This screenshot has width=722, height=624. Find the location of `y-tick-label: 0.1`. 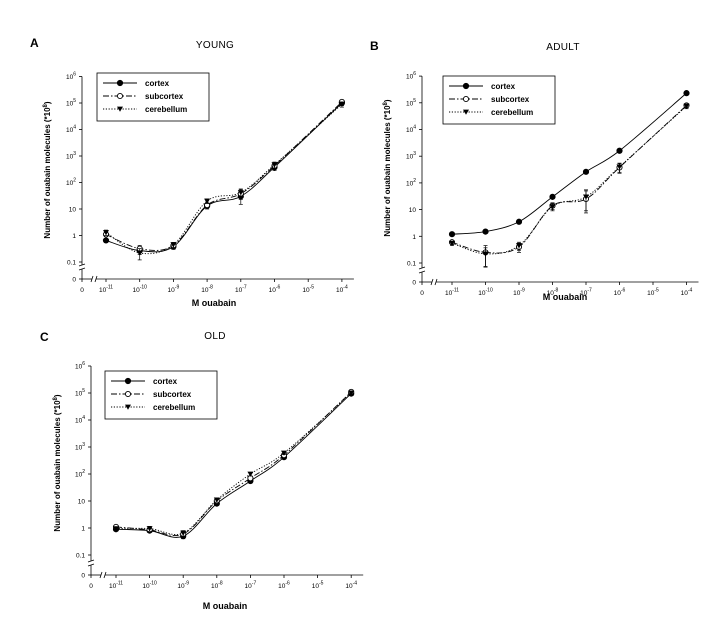

y-tick-label: 0.1 is located at coordinates (71, 263).